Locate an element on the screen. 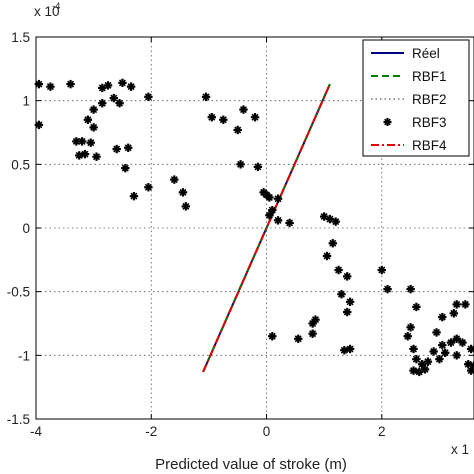 Image resolution: width=474 pixels, height=474 pixels. y-tick-label: -1.5 is located at coordinates (18, 419).